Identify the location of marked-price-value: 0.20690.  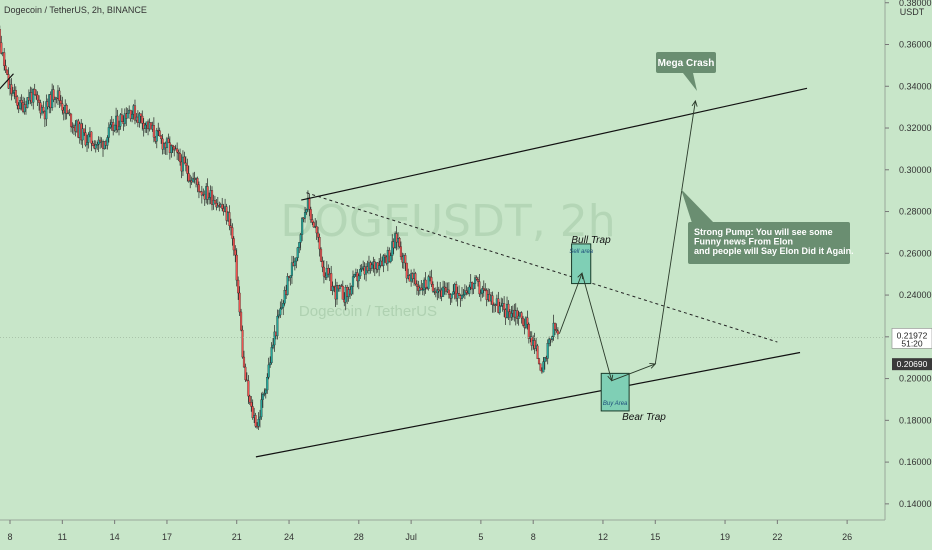
(912, 364).